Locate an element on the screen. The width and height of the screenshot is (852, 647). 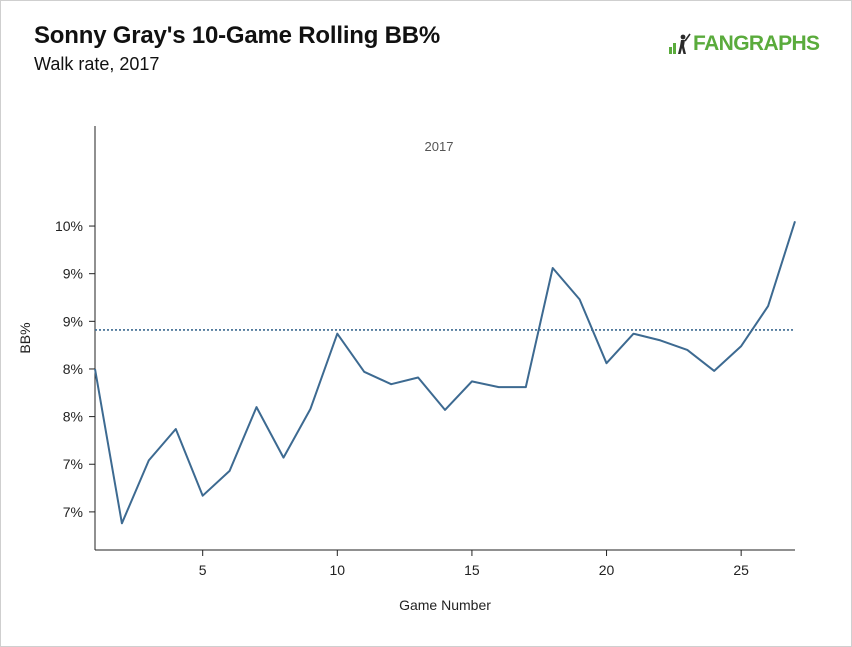
x-tick-label: 10 is located at coordinates (338, 570).